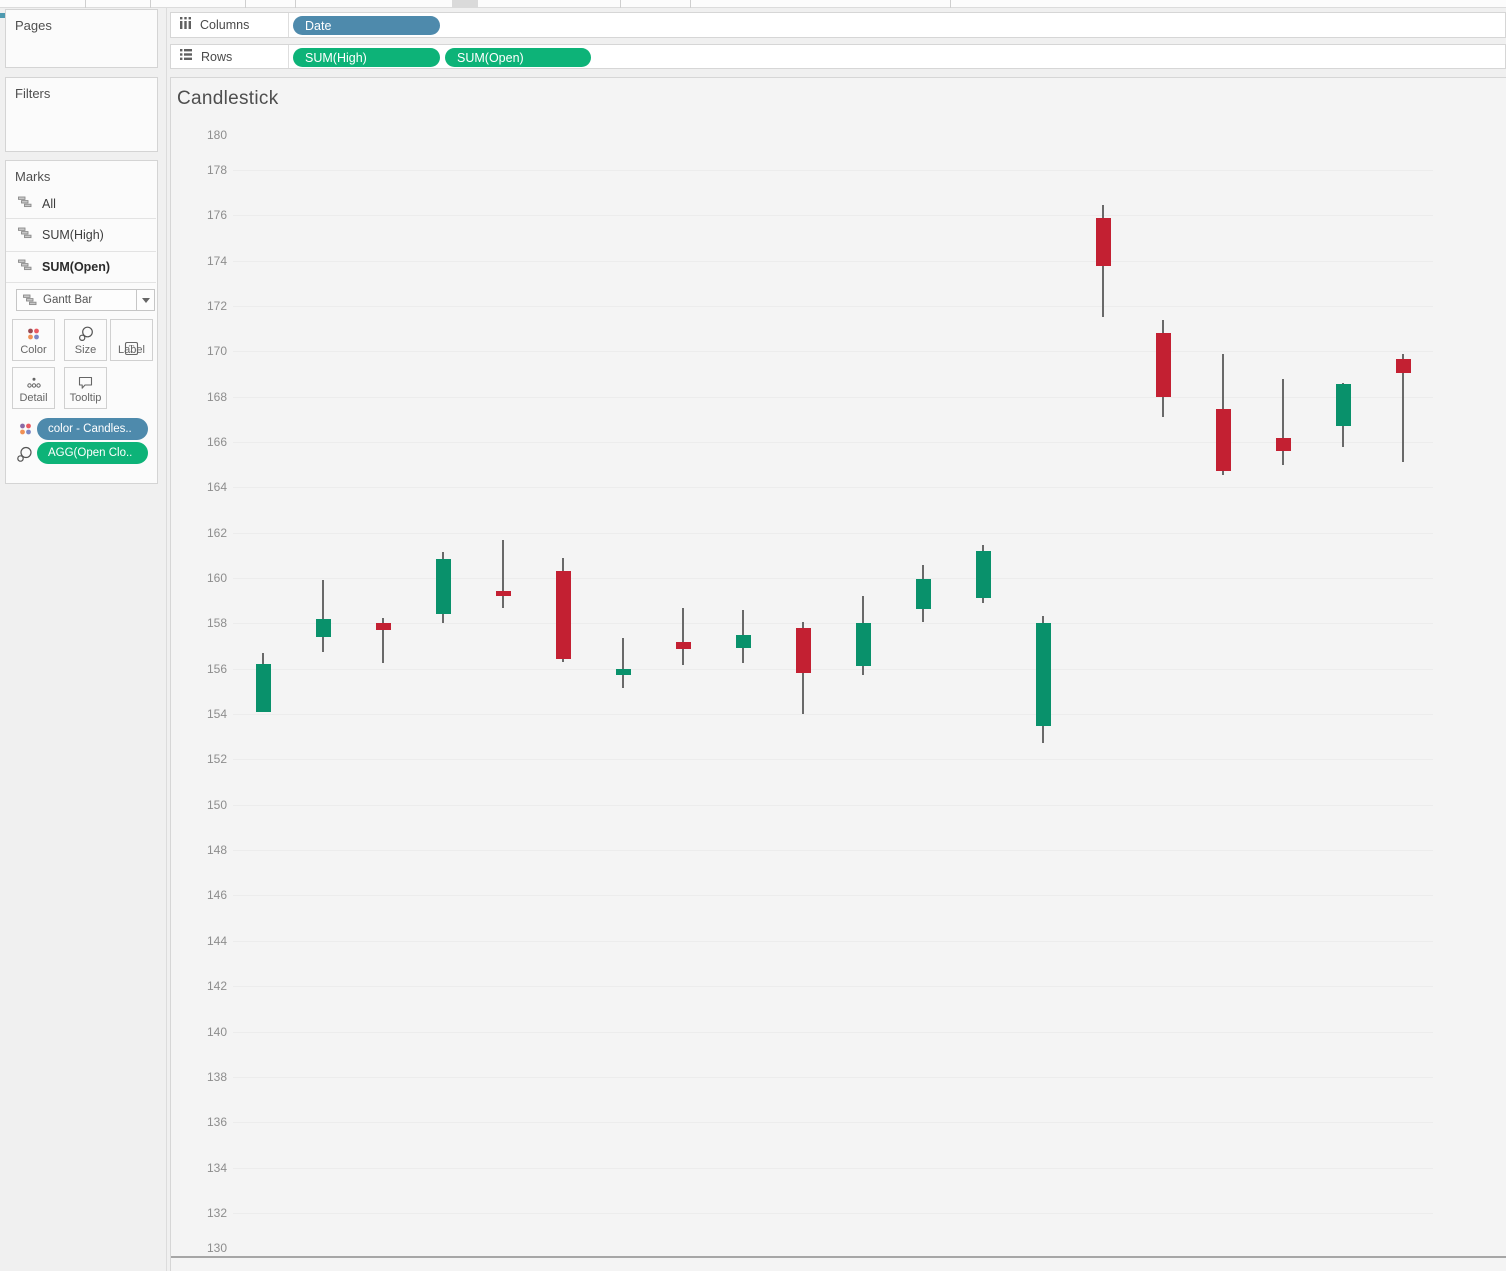 This screenshot has width=1506, height=1271. Describe the element at coordinates (33, 340) in the screenshot. I see `color-button: Color` at that location.